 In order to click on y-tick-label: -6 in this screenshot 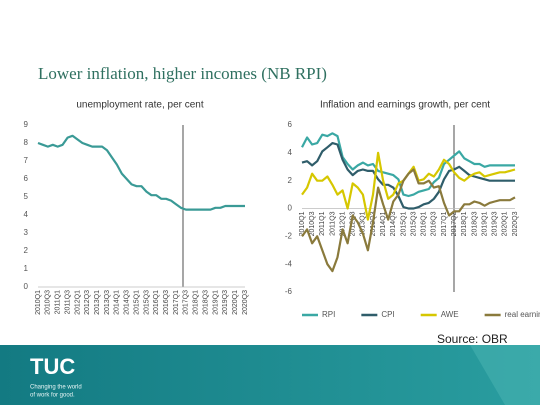, I will do `click(289, 291)`.